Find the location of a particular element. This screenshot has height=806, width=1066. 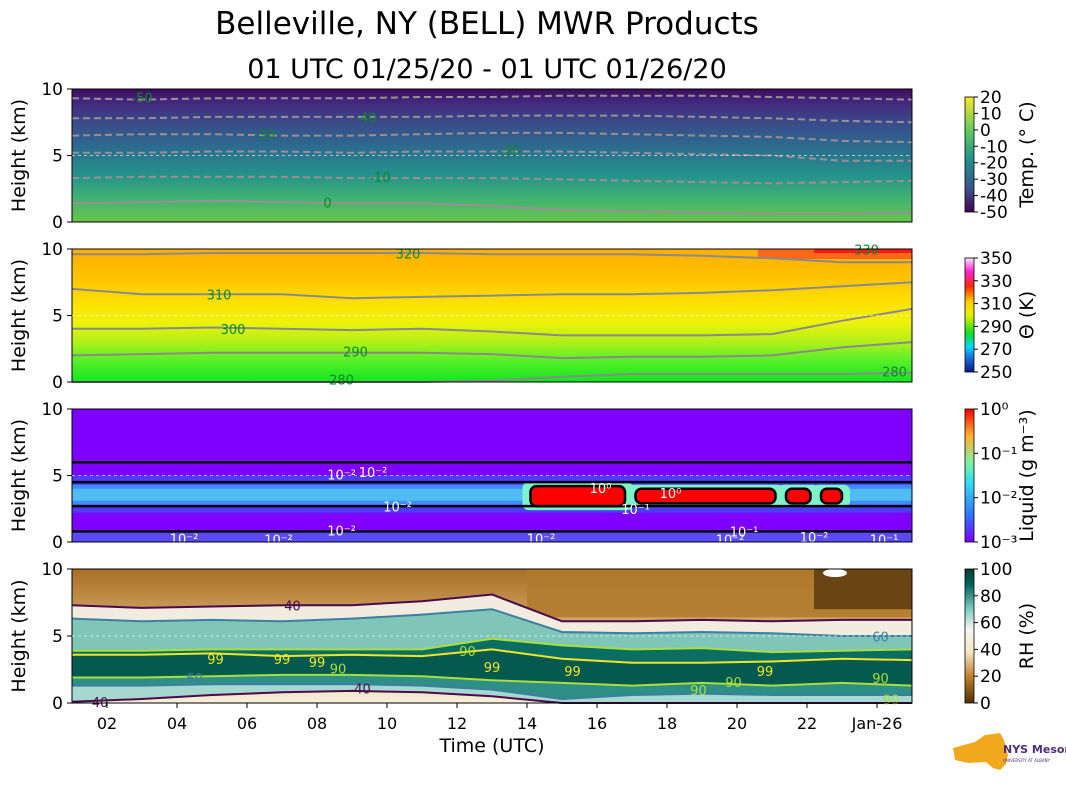

liquid-low-band is located at coordinates (492, 536).